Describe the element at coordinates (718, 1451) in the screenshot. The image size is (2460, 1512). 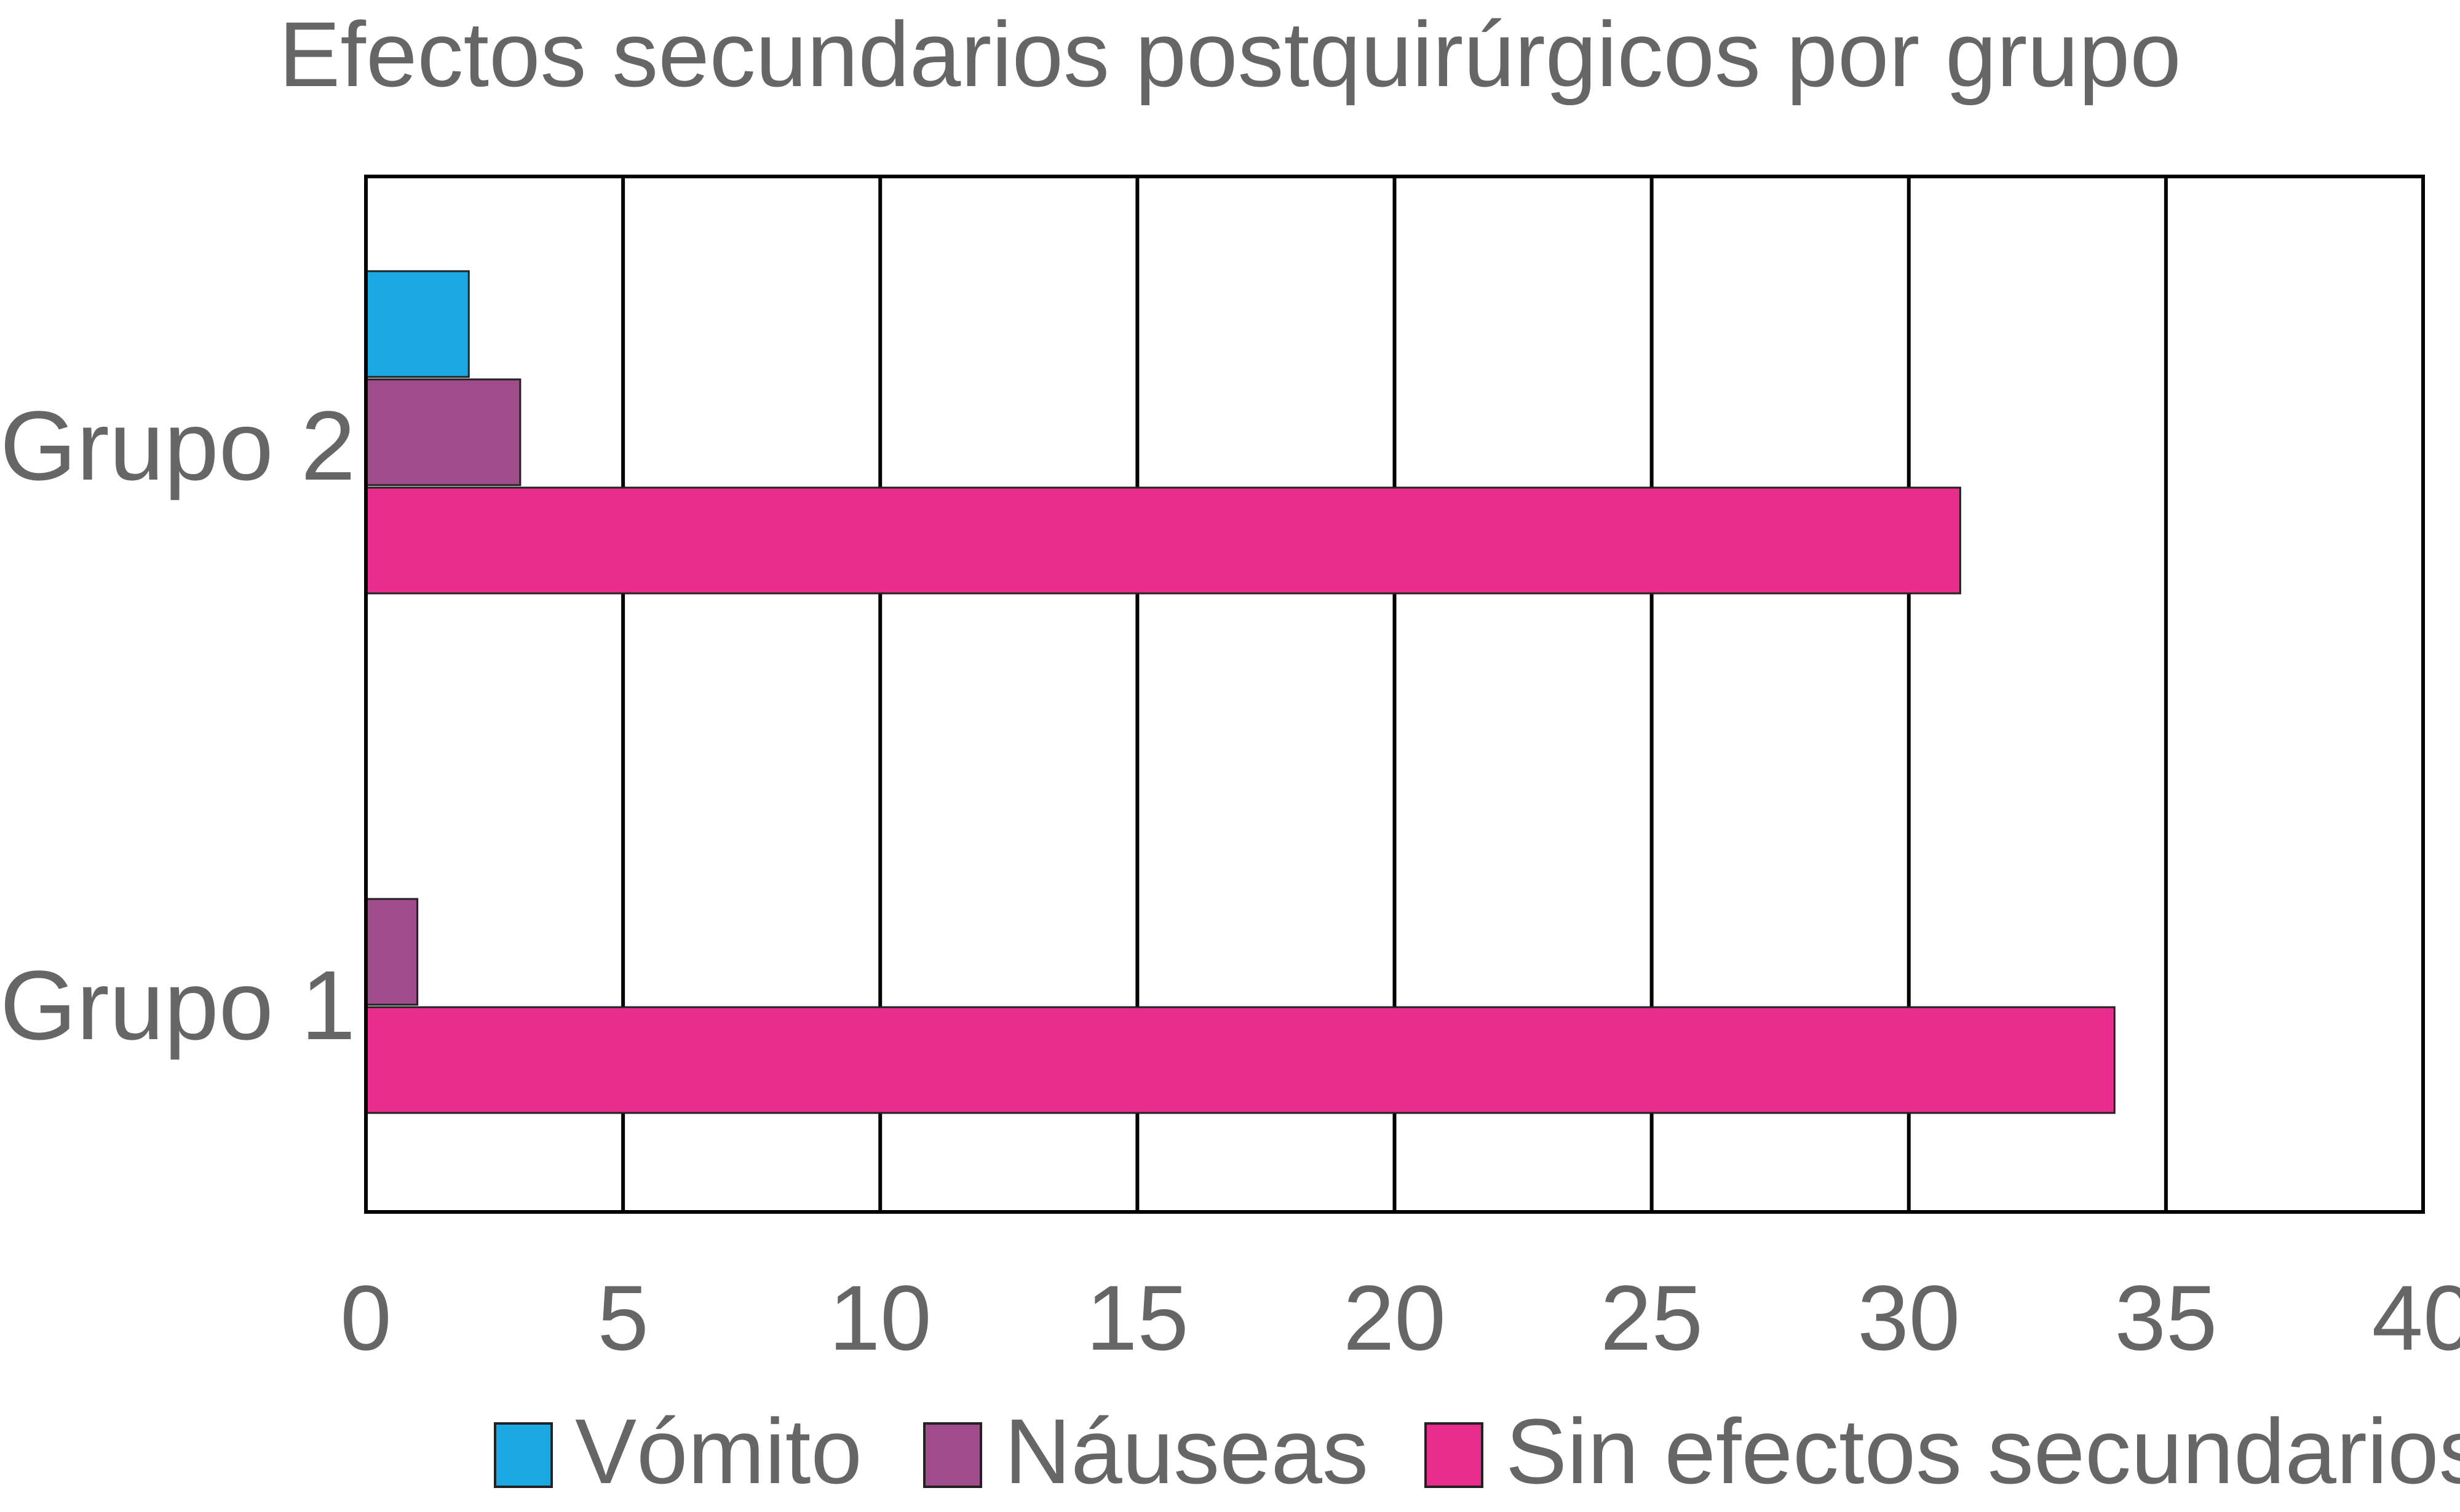
I see `legend-label: Vómito` at that location.